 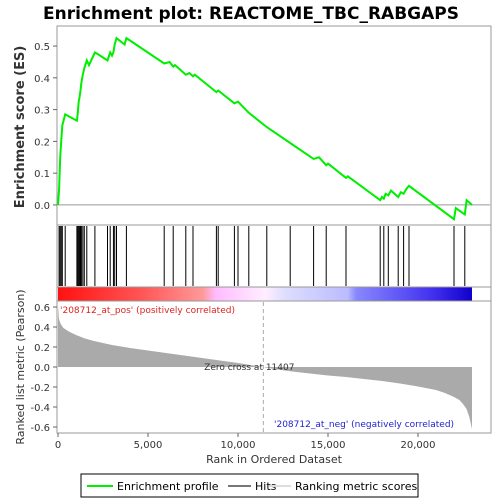 What do you see at coordinates (148, 445) in the screenshot?
I see `xtick-label: 5,000` at bounding box center [148, 445].